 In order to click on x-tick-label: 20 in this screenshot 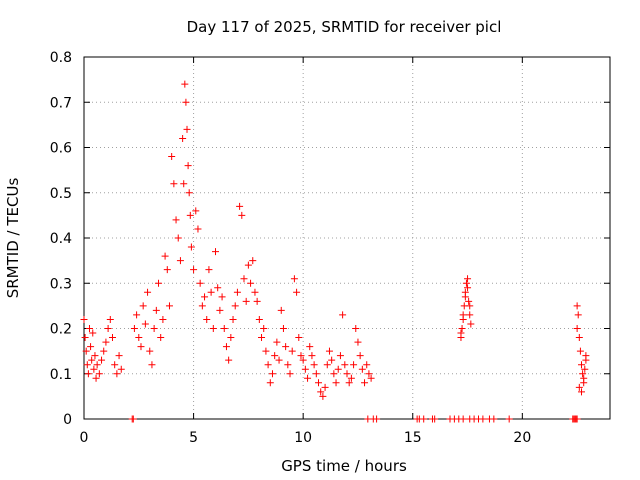, I will do `click(522, 438)`.